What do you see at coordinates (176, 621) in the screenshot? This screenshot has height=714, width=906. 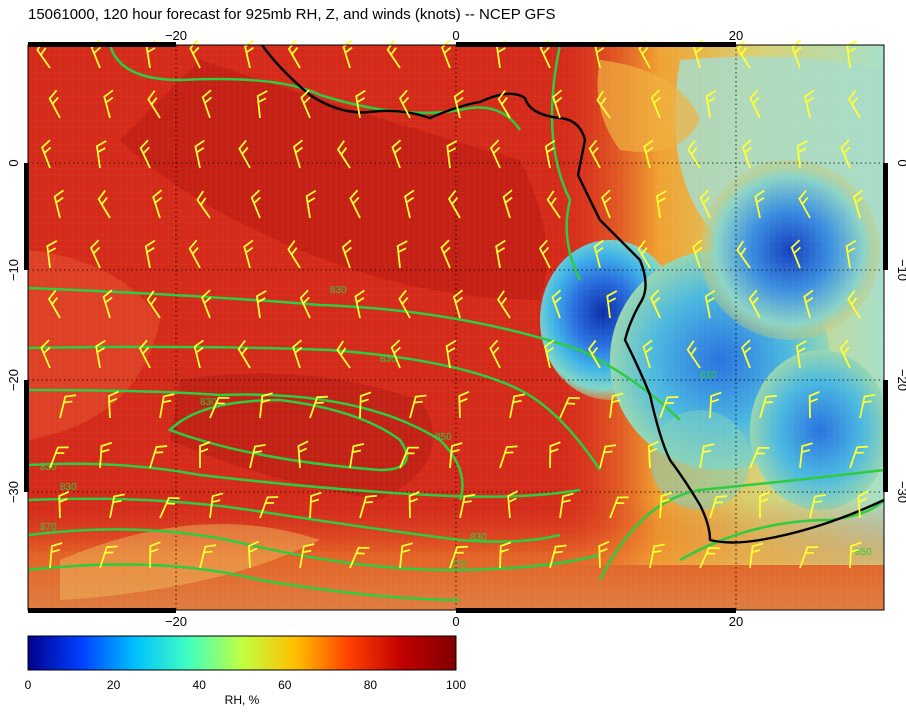 I see `x-tick-label: −20` at bounding box center [176, 621].